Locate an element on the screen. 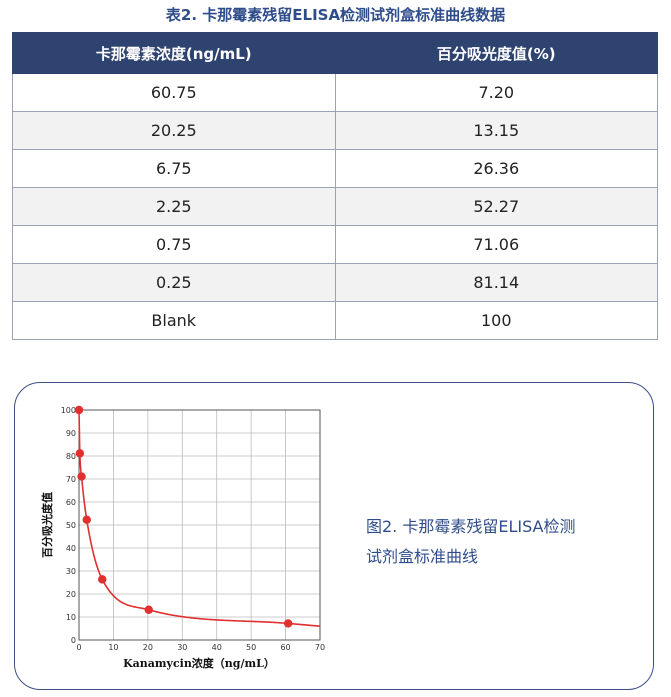 The image size is (671, 697). chart-ticks: 0 10 20 30 40 50 60 70 0 10 20 30 40 50 60 70 80 90 100 is located at coordinates (193, 529).